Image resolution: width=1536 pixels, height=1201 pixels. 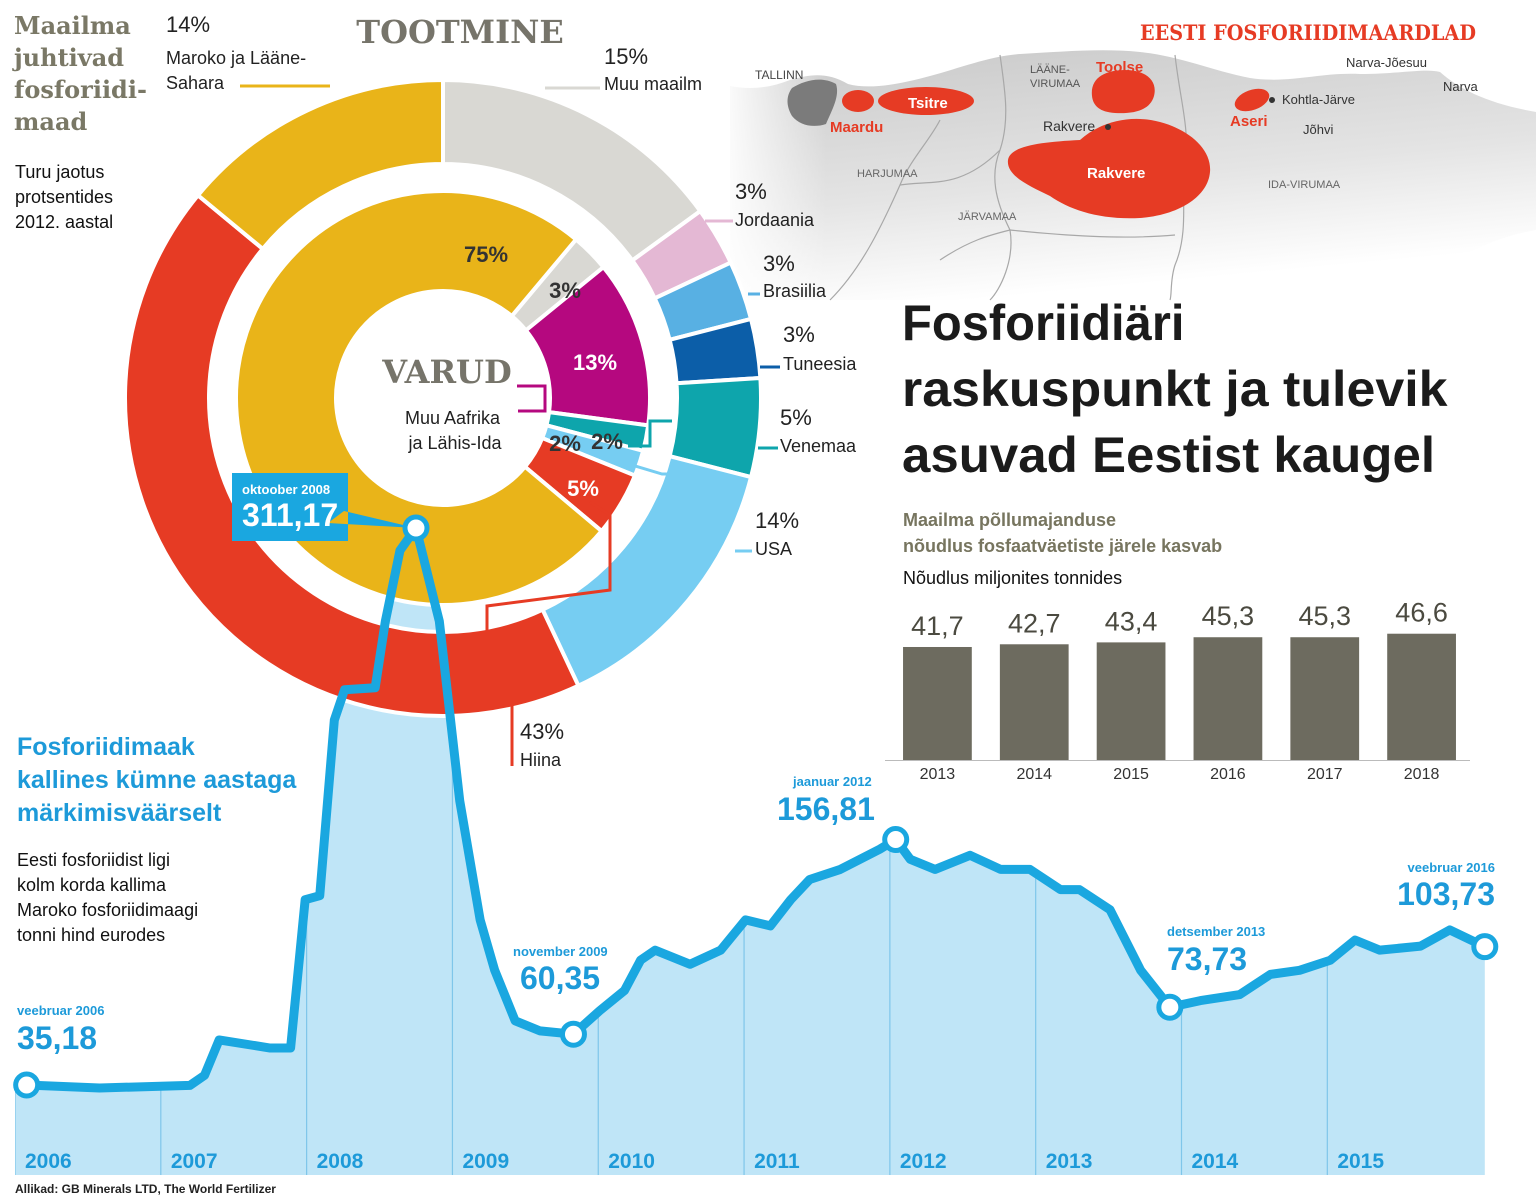 I want to click on deposits, so click(x=1056, y=144).